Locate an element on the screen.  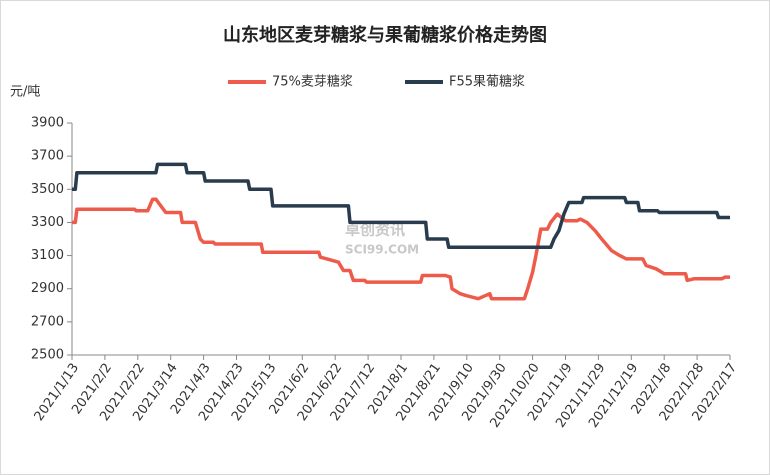
y-tick-label: 3900 is located at coordinates (47, 123).